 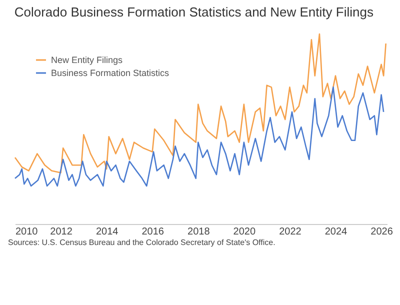 What do you see at coordinates (336, 232) in the screenshot?
I see `x-tick-label: 2024` at bounding box center [336, 232].